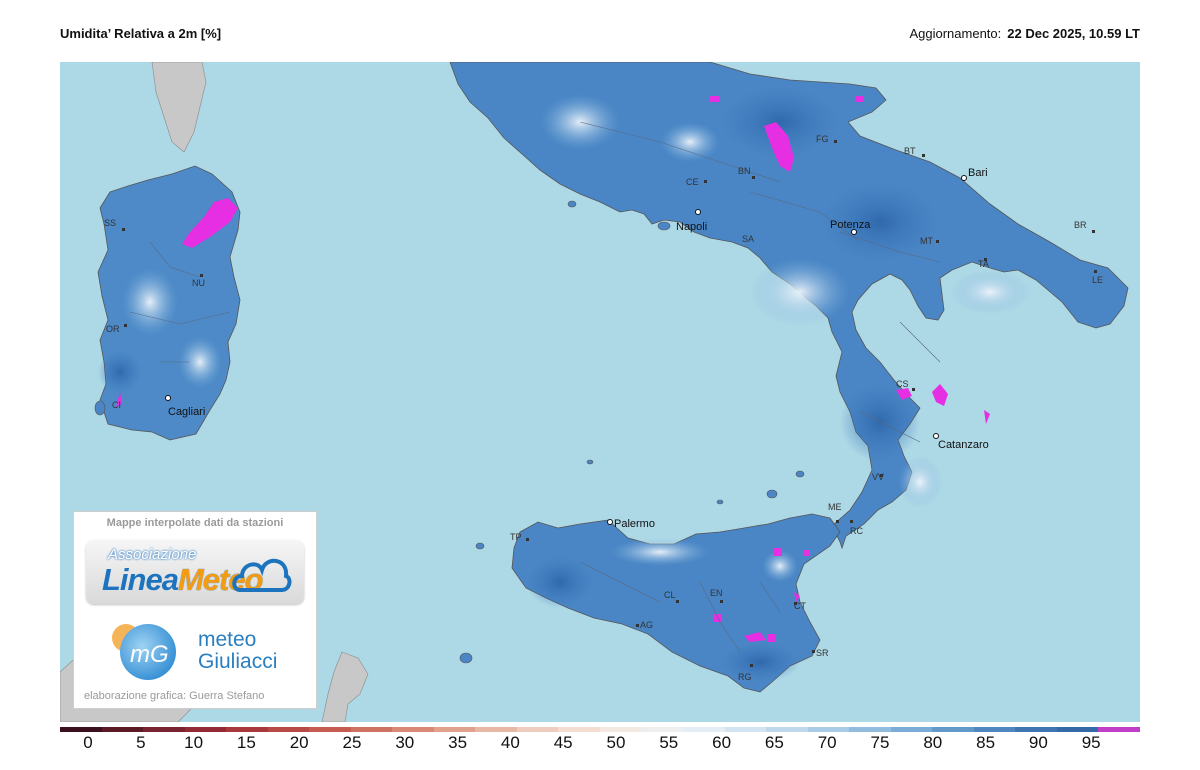 The width and height of the screenshot is (1200, 770). I want to click on colorbar-tick-label: 65, so click(774, 742).